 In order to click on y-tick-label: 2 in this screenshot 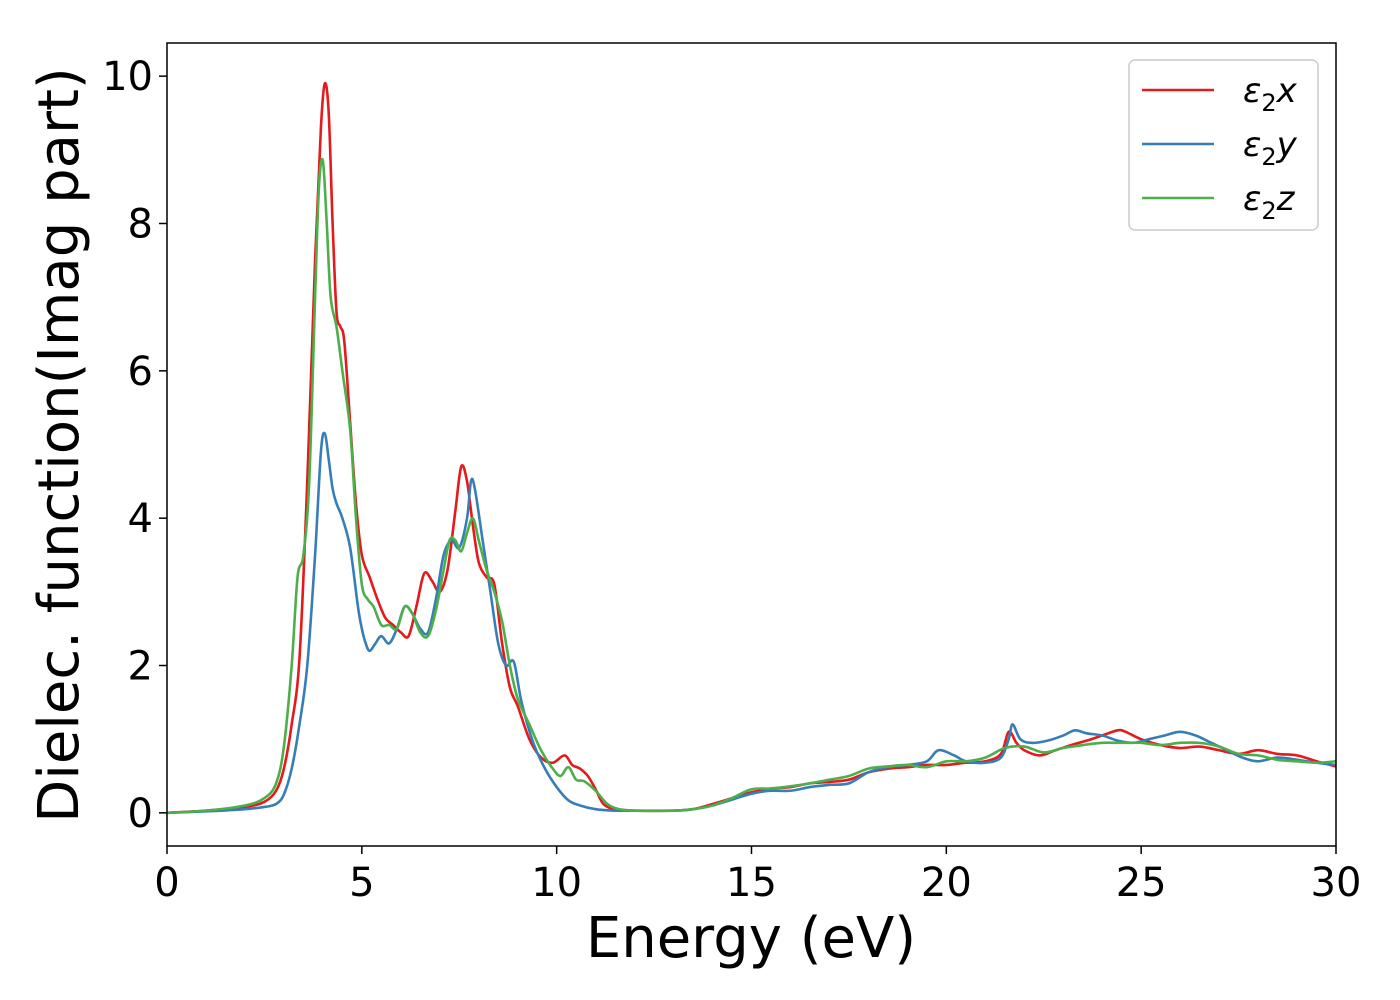, I will do `click(140, 667)`.